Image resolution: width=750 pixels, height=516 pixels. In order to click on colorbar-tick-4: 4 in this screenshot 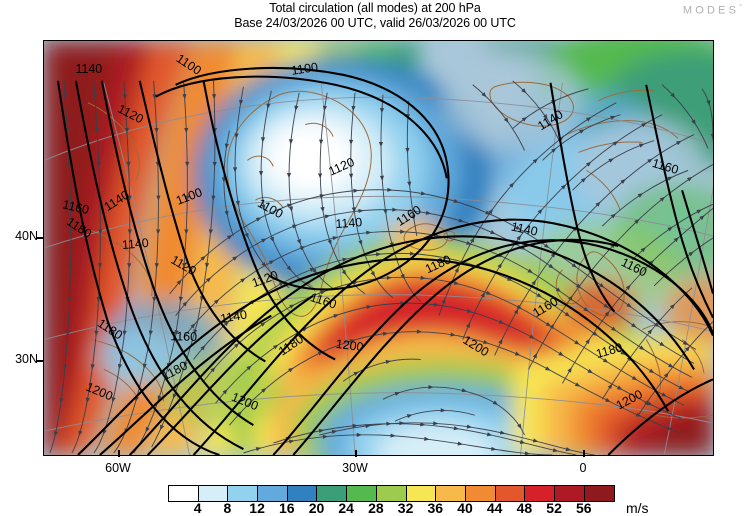, I will do `click(197, 508)`.